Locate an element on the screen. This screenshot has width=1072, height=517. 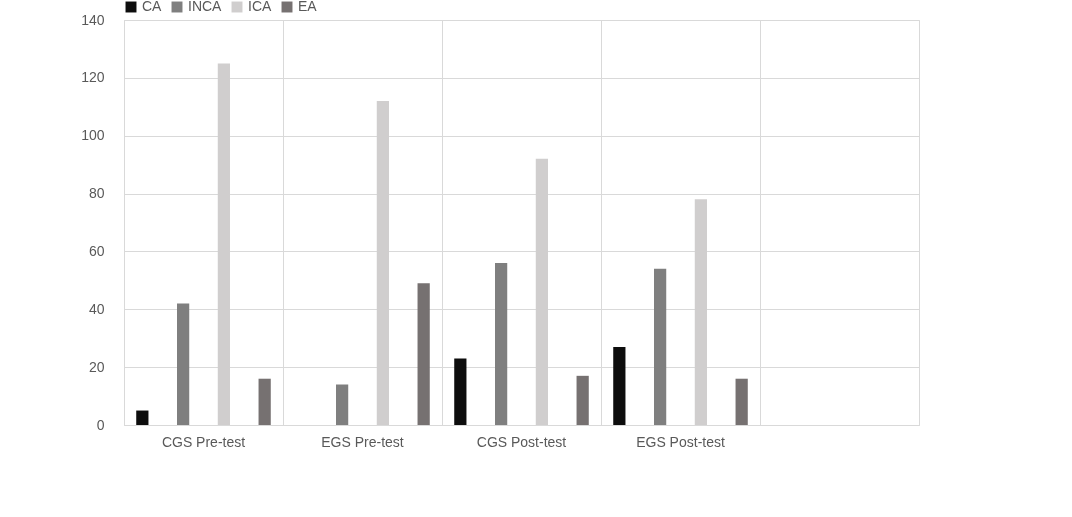
y-tick-label: 140 is located at coordinates (93, 19).